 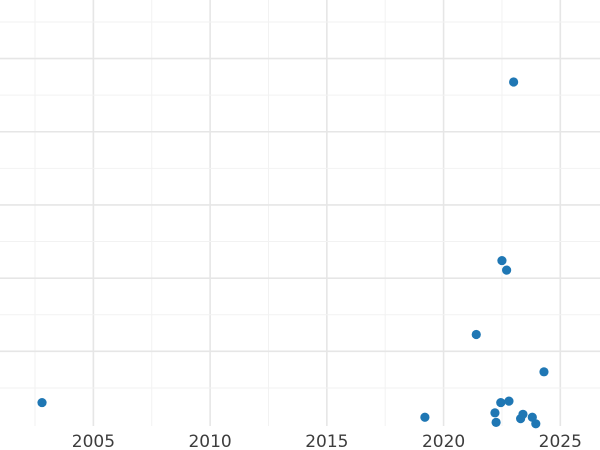 What do you see at coordinates (443, 441) in the screenshot?
I see `x-tick-label: 2020` at bounding box center [443, 441].